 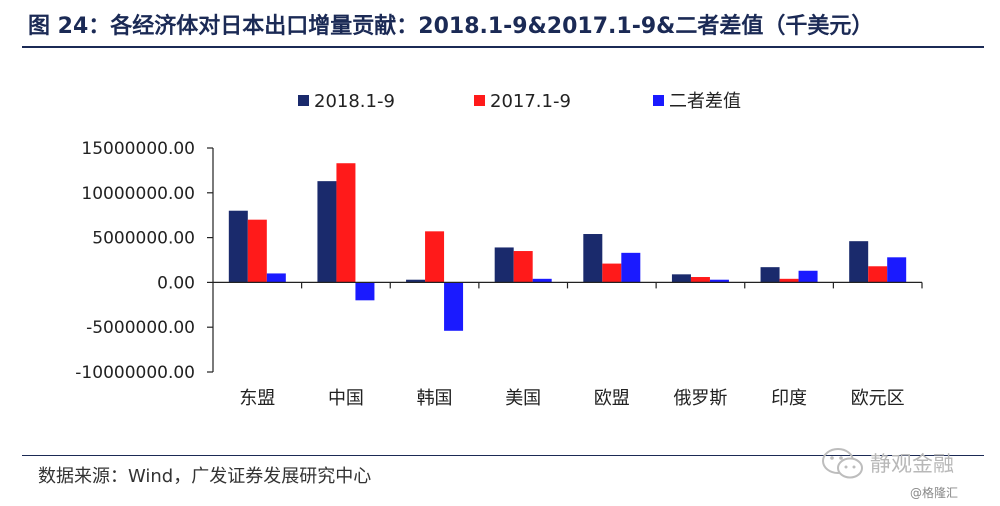 What do you see at coordinates (878, 398) in the screenshot?
I see `x-tick-label: 欧元区` at bounding box center [878, 398].